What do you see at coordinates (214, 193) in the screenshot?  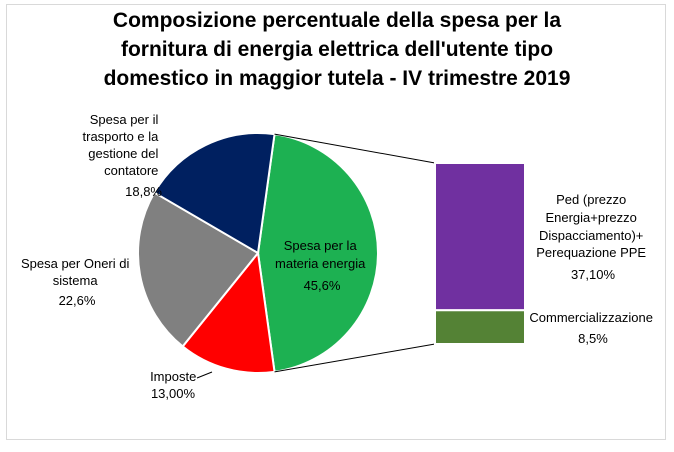 I see `slice-trasporto` at bounding box center [214, 193].